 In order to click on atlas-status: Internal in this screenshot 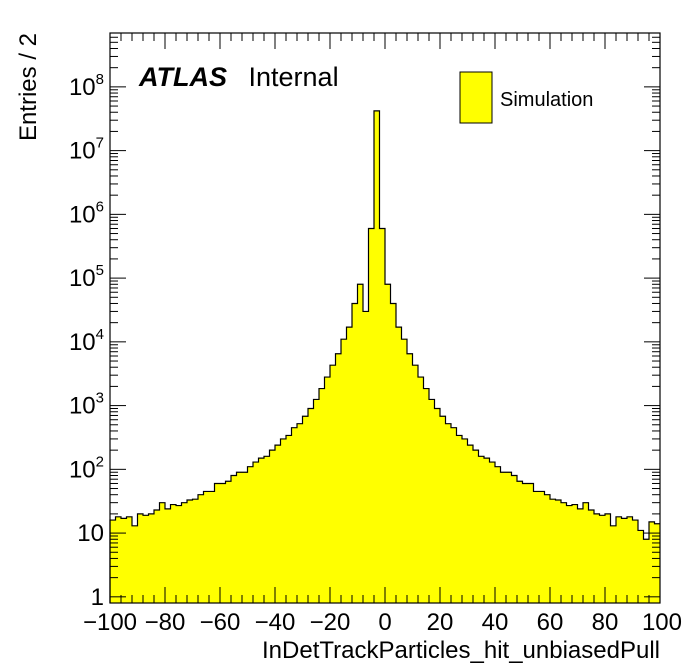, I will do `click(294, 77)`.